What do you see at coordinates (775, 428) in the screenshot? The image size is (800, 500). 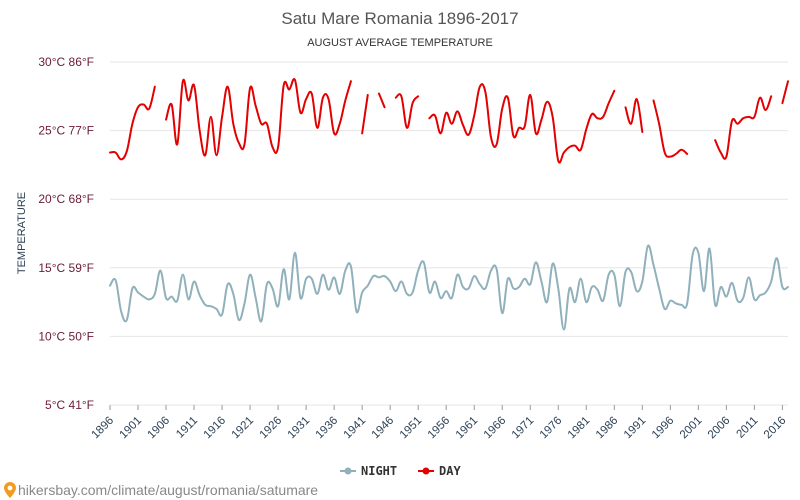 I see `x-tick-label: 2016` at bounding box center [775, 428].